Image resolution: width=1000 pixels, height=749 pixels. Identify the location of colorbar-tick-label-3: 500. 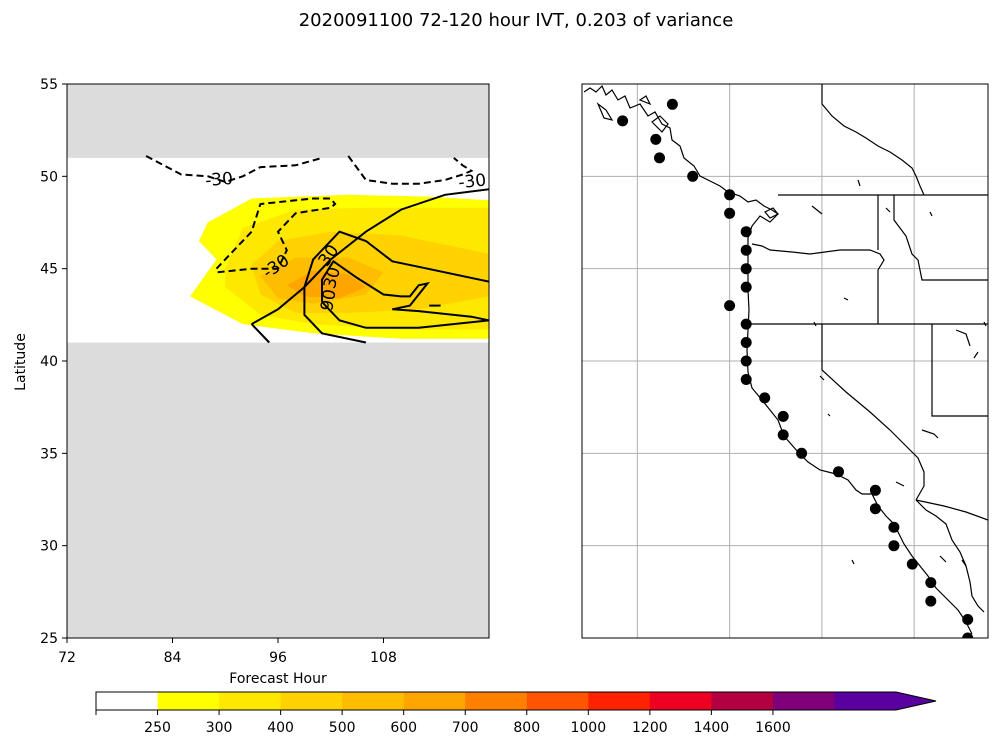
(342, 728).